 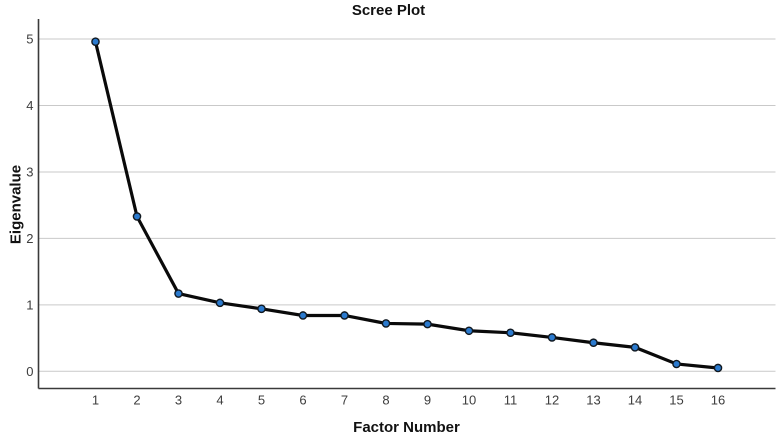 What do you see at coordinates (593, 400) in the screenshot?
I see `x-tick-label: 13` at bounding box center [593, 400].